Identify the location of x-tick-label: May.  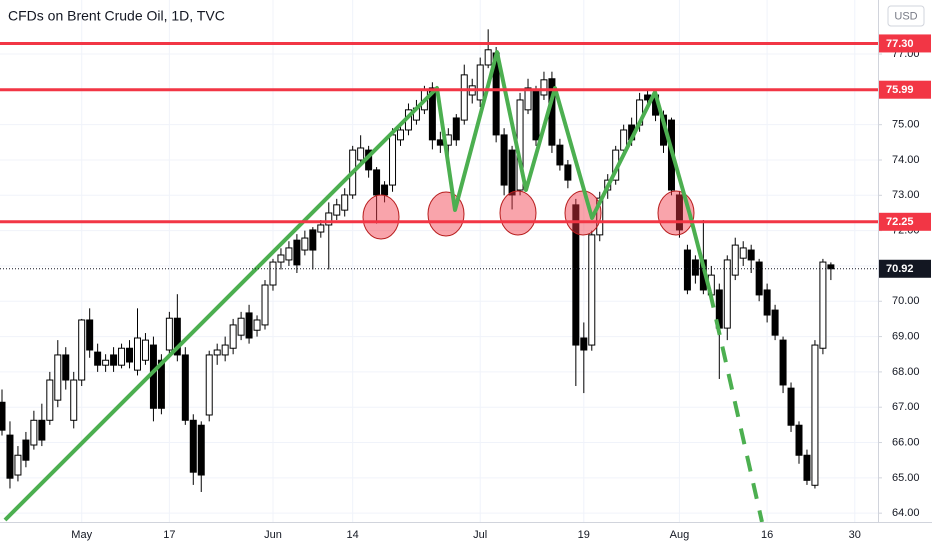
(81, 535).